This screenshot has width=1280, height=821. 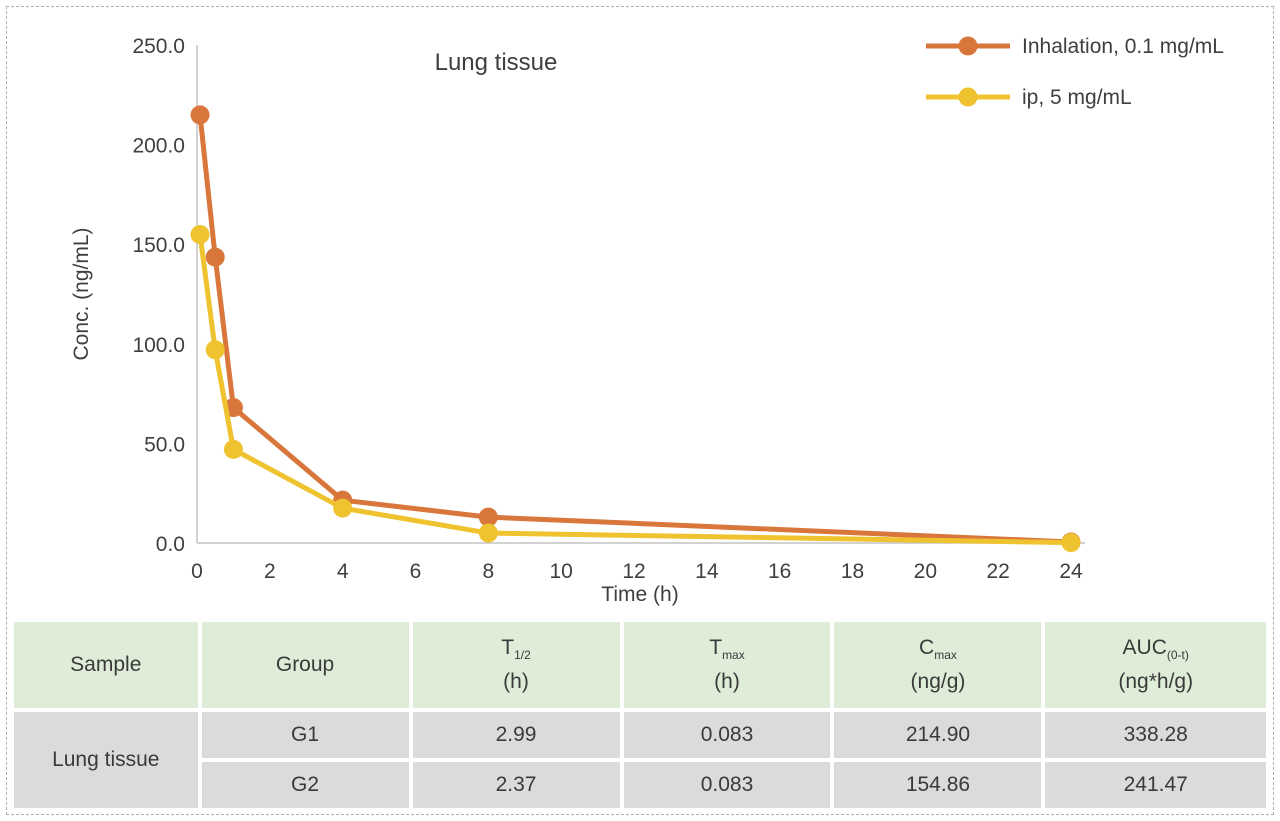 What do you see at coordinates (170, 544) in the screenshot?
I see `y-tick-label: 0.0` at bounding box center [170, 544].